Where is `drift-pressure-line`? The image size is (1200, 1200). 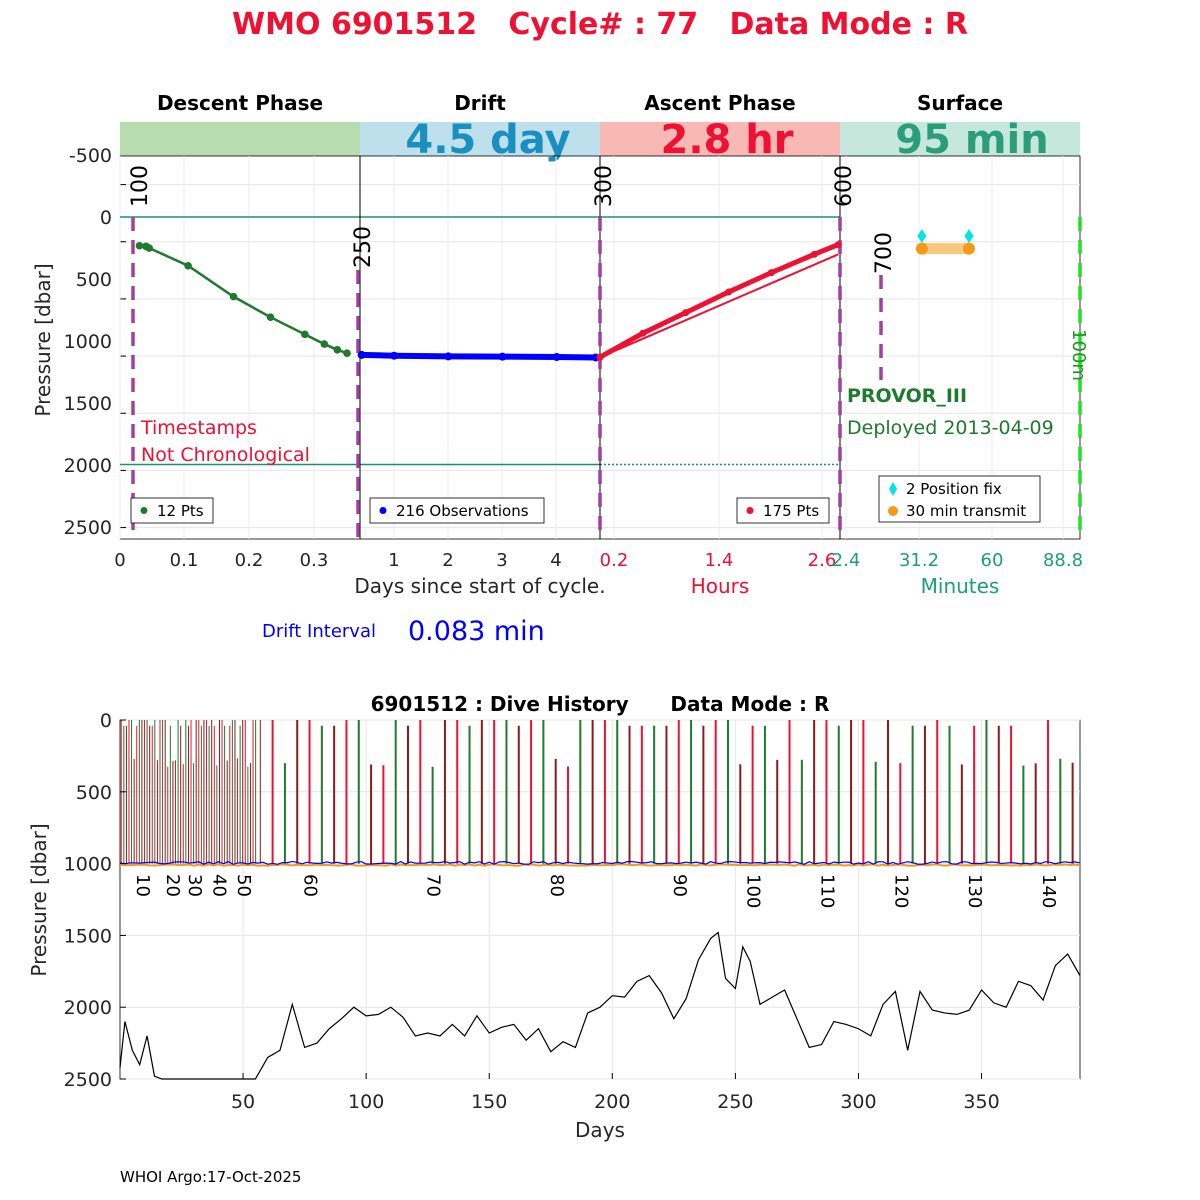 drift-pressure-line is located at coordinates (600, 862).